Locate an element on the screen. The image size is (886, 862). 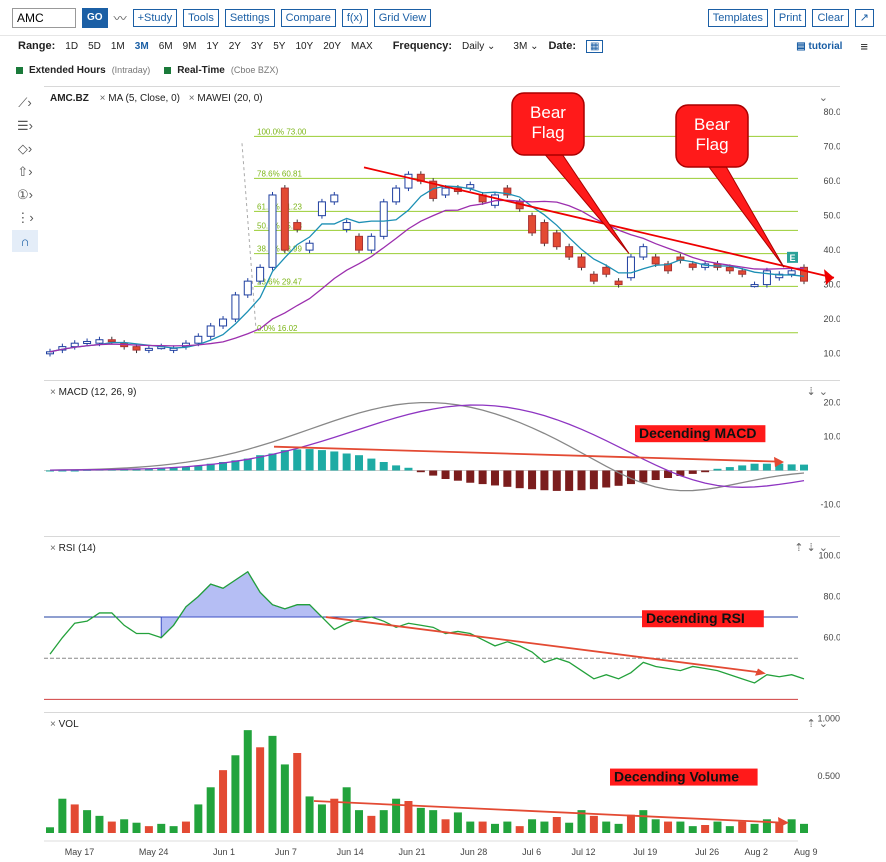
magnet-icon: ∩ is located at coordinates (25, 241).